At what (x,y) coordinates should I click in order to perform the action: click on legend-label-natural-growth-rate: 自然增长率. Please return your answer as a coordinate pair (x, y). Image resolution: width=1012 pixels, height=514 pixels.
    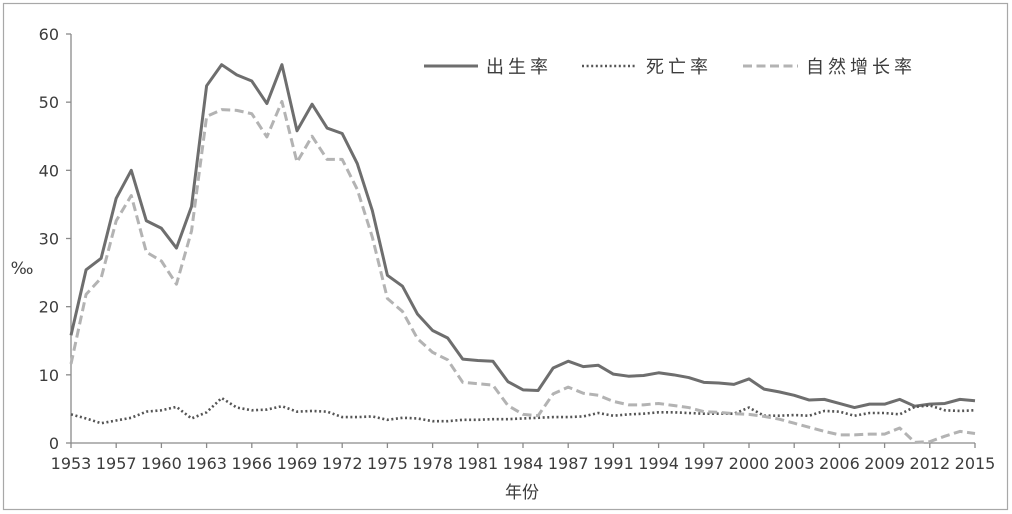
    Looking at the image, I should click on (861, 67).